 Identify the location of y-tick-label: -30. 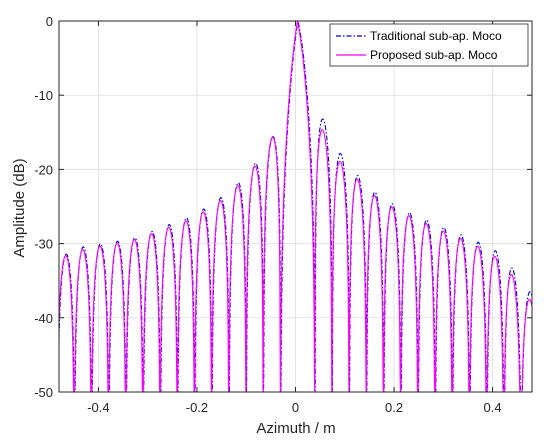
(43, 244).